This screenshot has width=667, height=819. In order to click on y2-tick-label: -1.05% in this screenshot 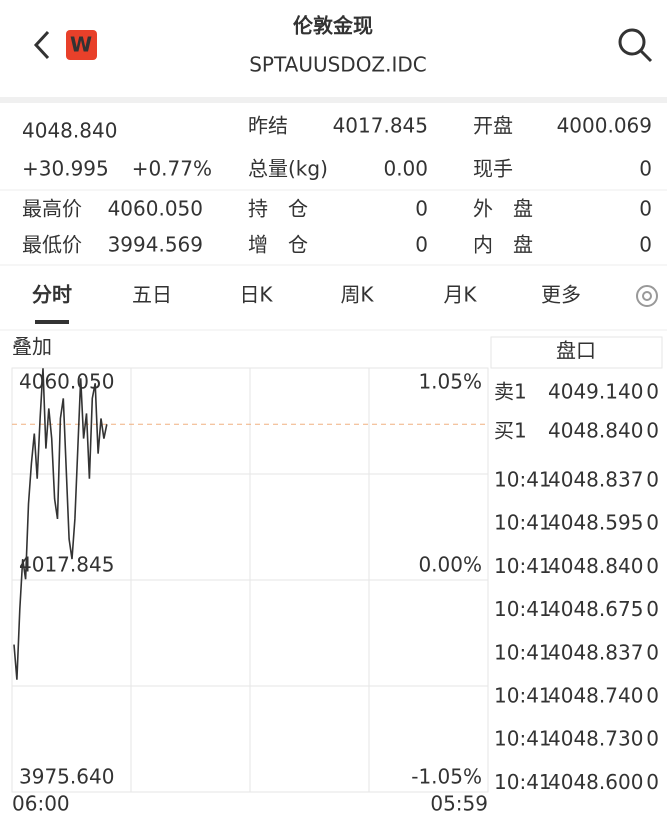, I will do `click(446, 777)`.